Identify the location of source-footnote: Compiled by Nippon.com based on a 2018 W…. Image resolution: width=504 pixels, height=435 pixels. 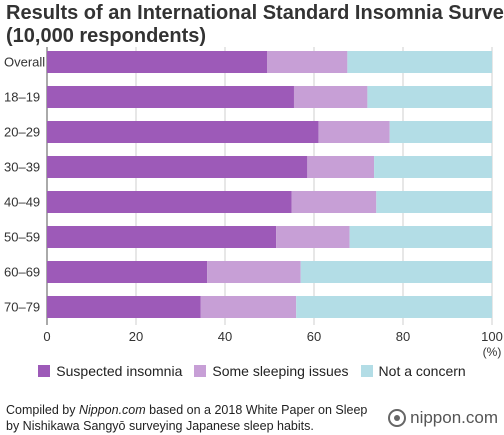
(186, 418).